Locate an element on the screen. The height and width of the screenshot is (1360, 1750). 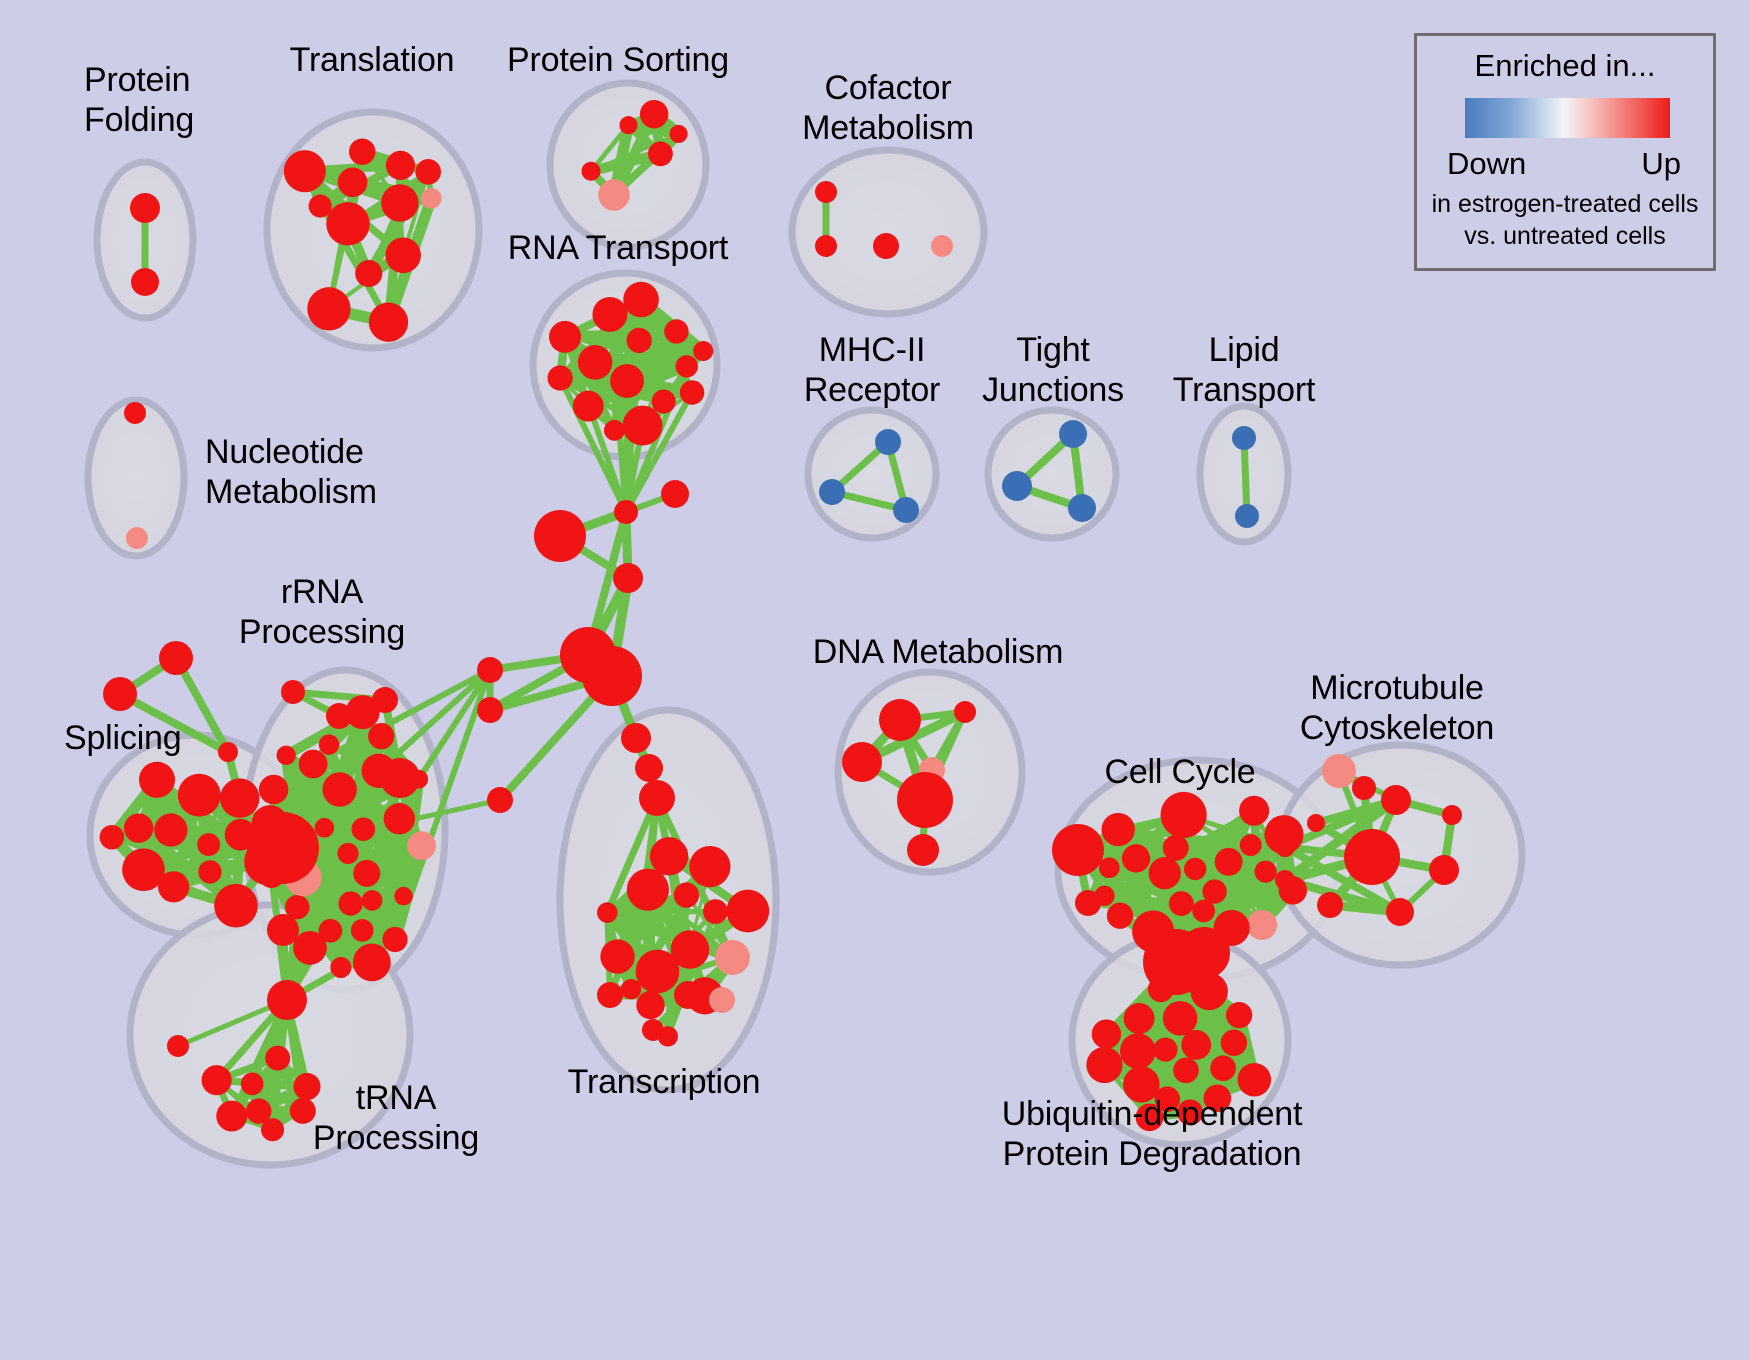
cluster-label-cell-cycle: Cell Cycle is located at coordinates (1180, 772).